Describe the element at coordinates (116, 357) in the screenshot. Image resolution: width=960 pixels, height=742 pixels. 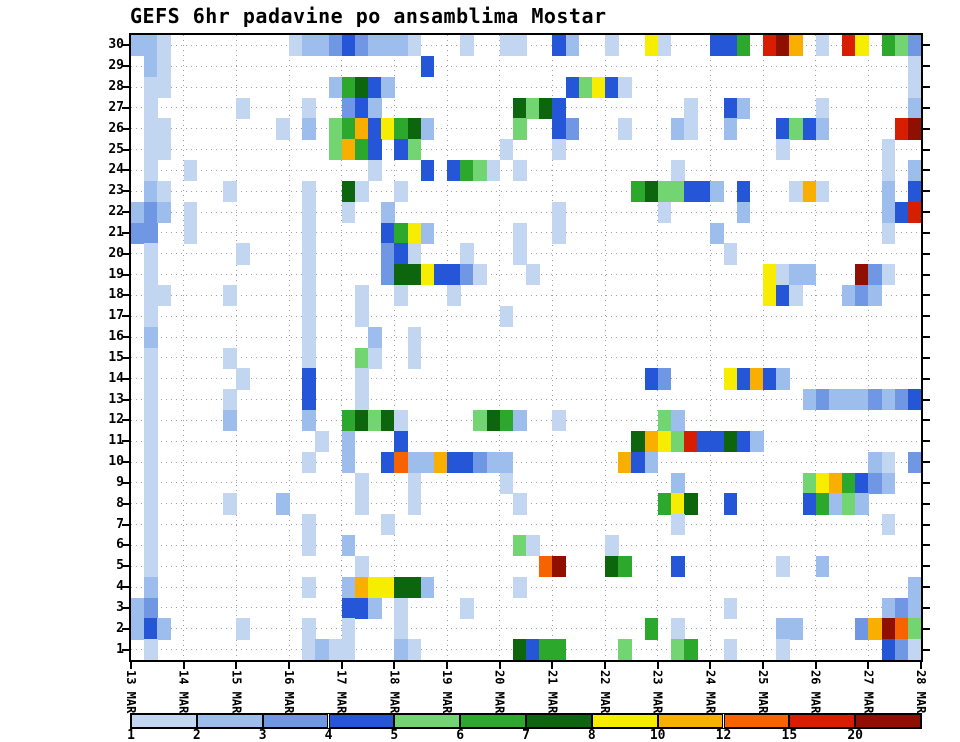
I see `y-tick-label: 15` at that location.